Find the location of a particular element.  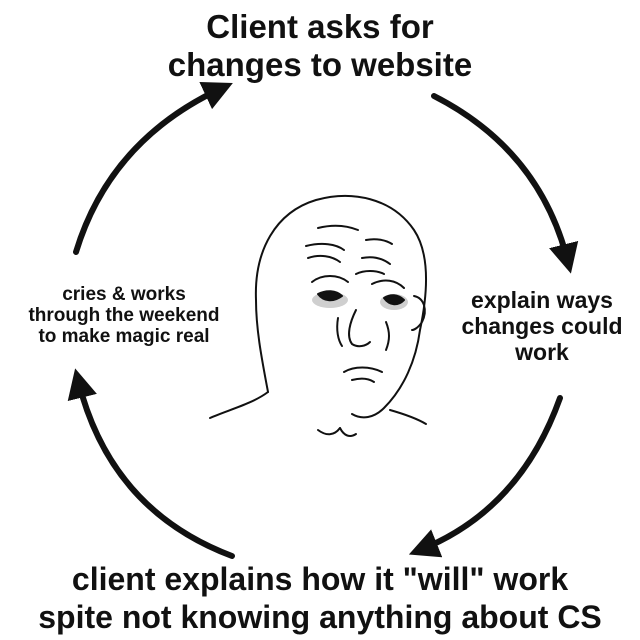

bottom-caption-line: client explains how it "will" work is located at coordinates (320, 579).